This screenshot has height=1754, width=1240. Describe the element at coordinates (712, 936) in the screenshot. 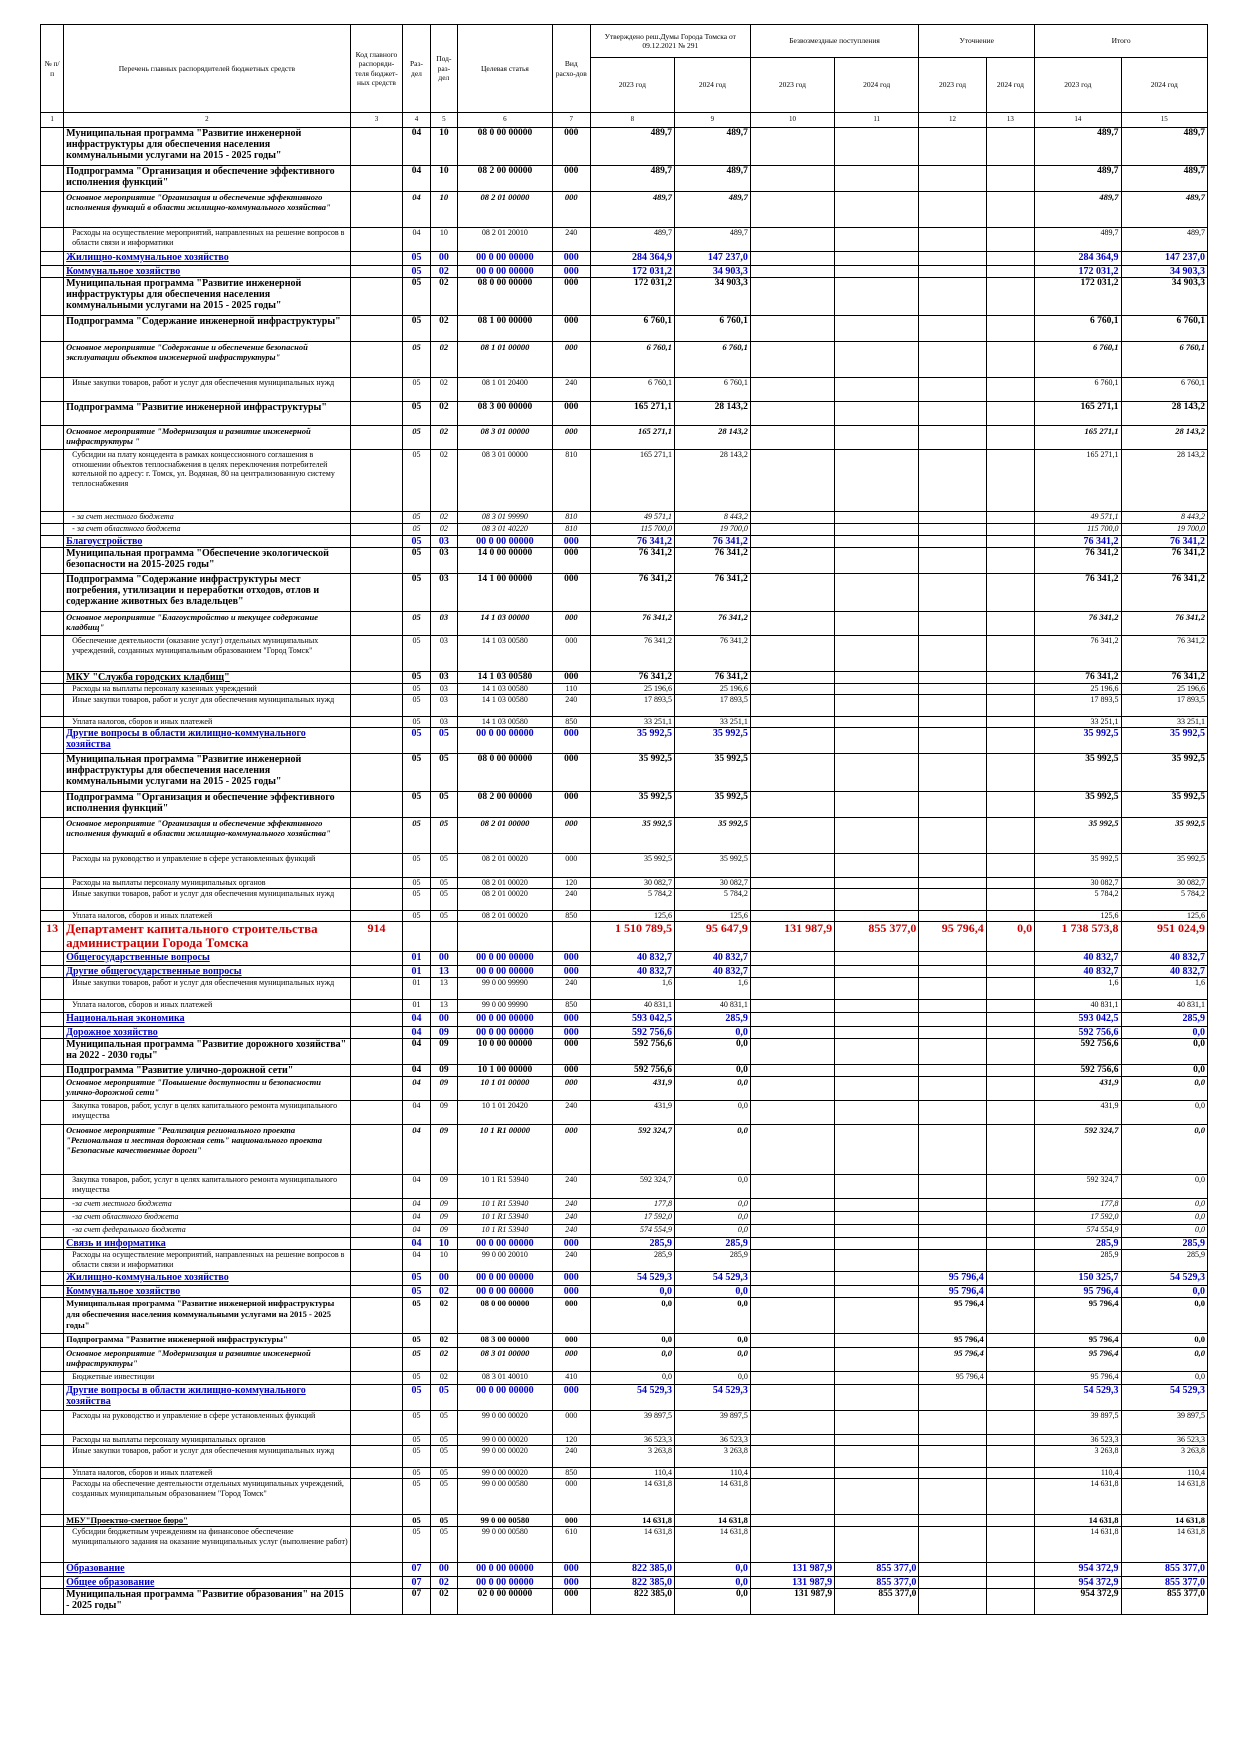

I see `approved-2024: 95 647,9` at that location.